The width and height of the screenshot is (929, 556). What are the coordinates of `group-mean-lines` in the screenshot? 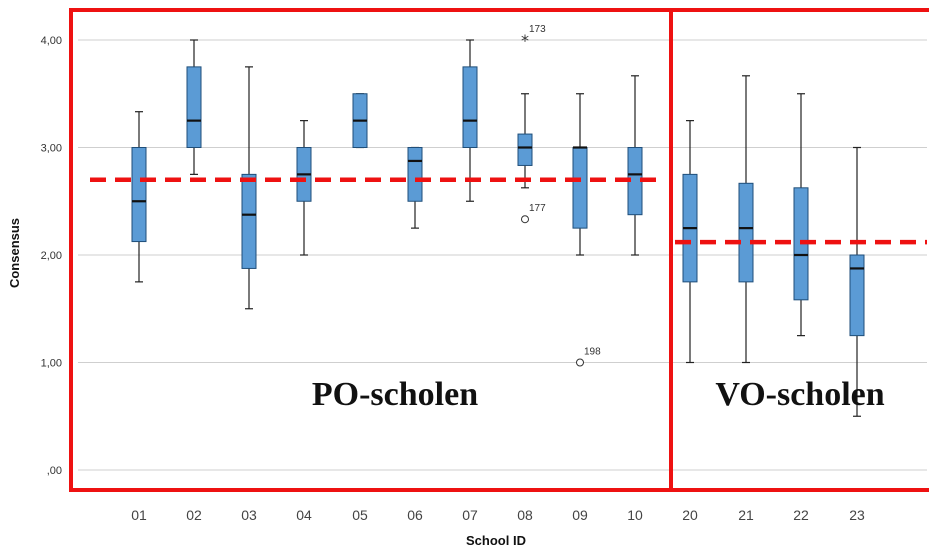 It's located at (508, 211).